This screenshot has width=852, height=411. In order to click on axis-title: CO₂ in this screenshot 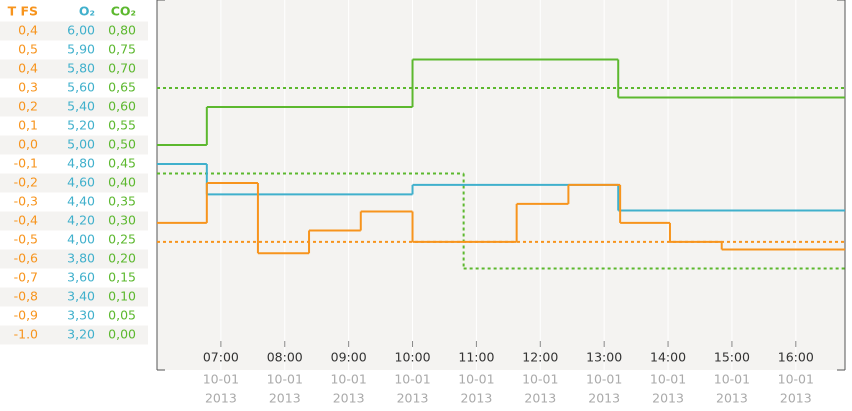, I will do `click(123, 11)`.